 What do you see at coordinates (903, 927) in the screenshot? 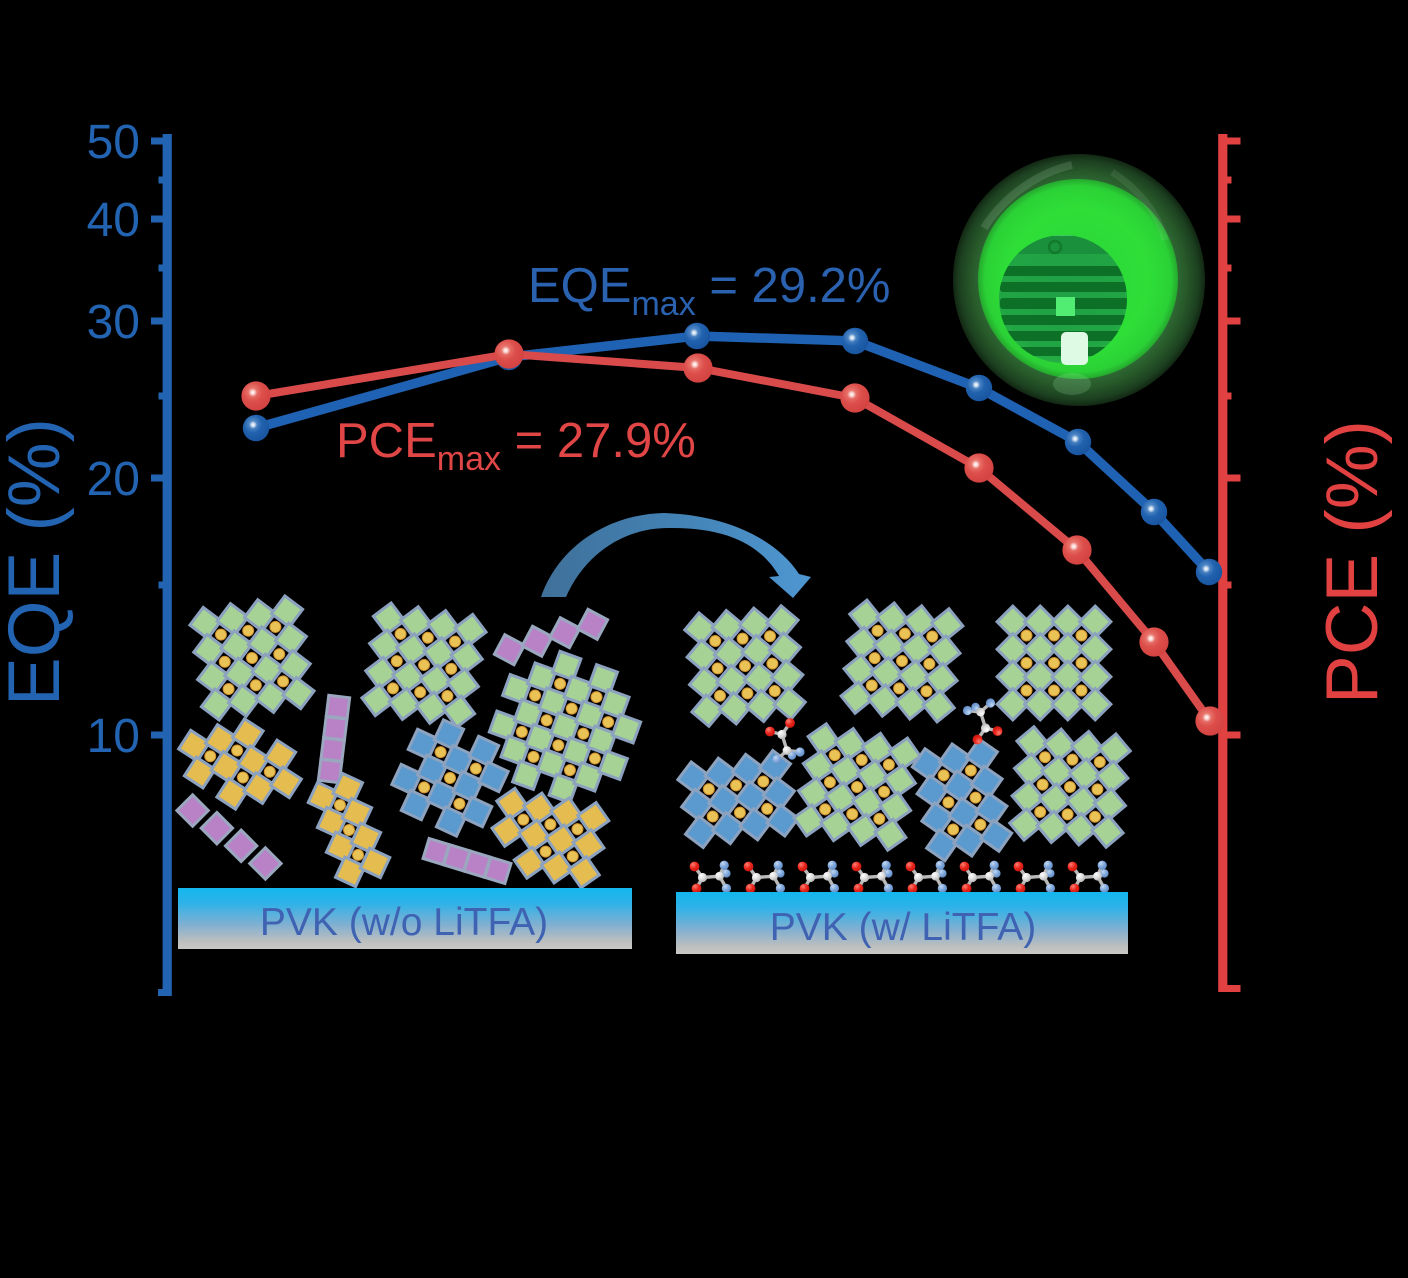
I see `svg-text: PVK (w/ LiTFA)` at bounding box center [903, 927].